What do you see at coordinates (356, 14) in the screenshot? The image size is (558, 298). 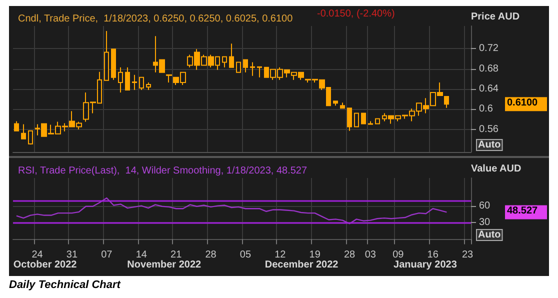 I see `chart-subtitle: -0.0150, (-2.40%)` at bounding box center [356, 14].